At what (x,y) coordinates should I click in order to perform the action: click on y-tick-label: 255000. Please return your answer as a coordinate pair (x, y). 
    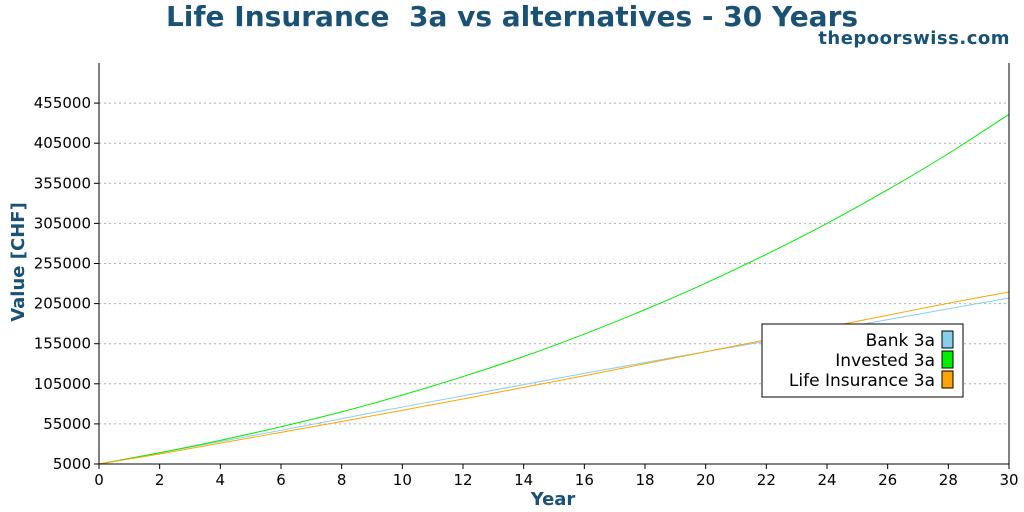
    Looking at the image, I should click on (62, 264).